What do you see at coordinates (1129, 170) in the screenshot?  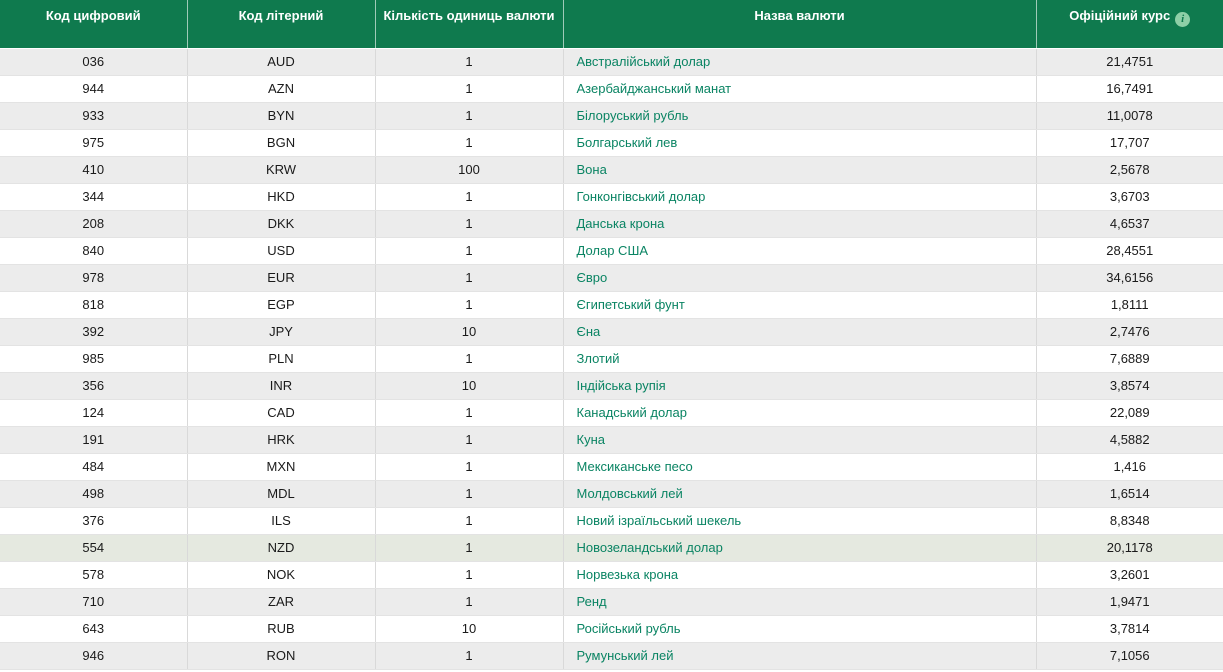 I see `cell-official-rate: 2,5678` at bounding box center [1129, 170].